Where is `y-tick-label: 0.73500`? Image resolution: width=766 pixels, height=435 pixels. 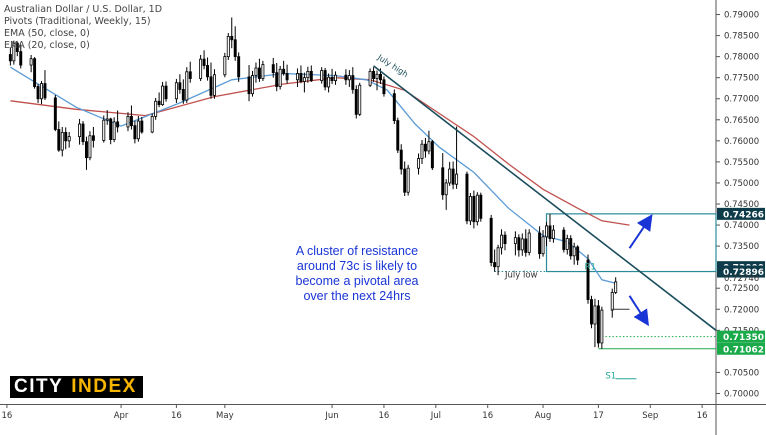 y-tick-label: 0.73500 is located at coordinates (741, 247).